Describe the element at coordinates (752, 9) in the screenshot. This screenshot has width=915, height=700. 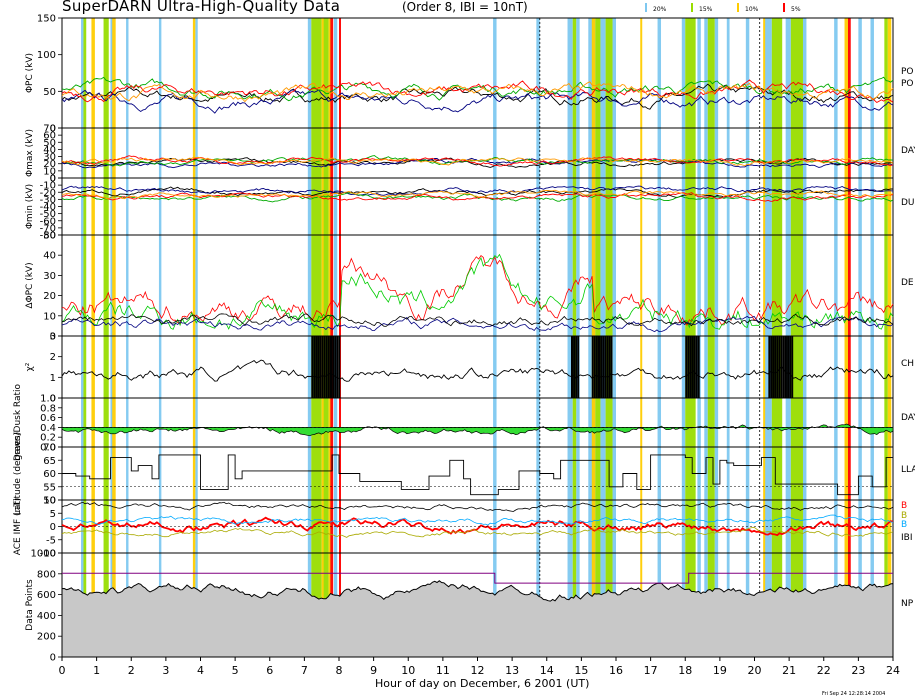
I see `legend-label: 10%` at that location.